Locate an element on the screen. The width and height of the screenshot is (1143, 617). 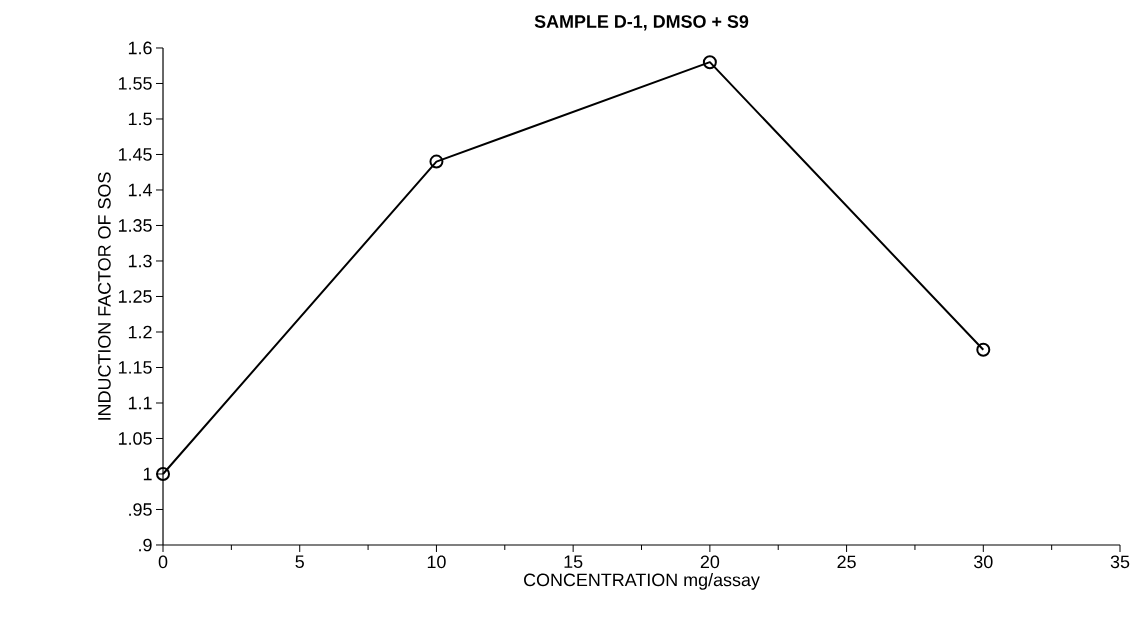
x-tick-label: 35 is located at coordinates (1120, 562).